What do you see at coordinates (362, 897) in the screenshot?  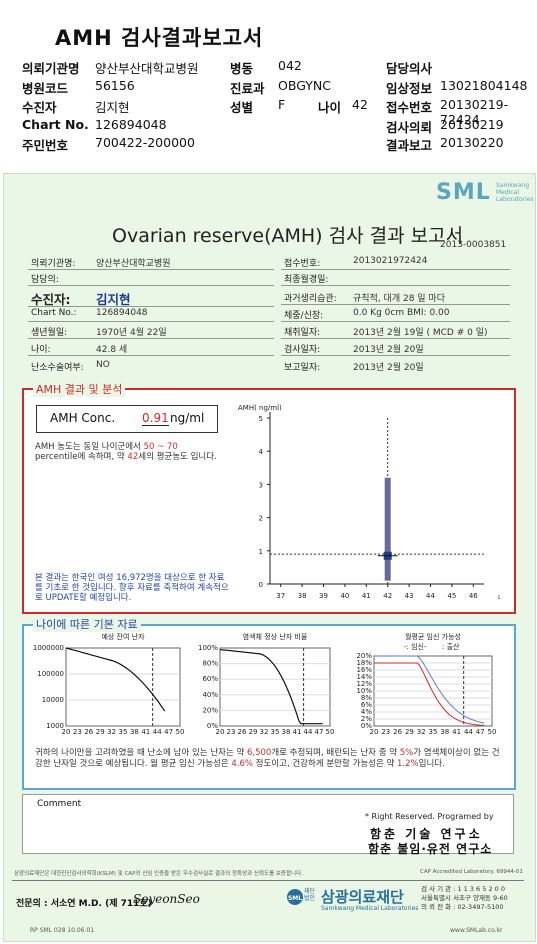 I see `org-name: 삼광의료재단` at bounding box center [362, 897].